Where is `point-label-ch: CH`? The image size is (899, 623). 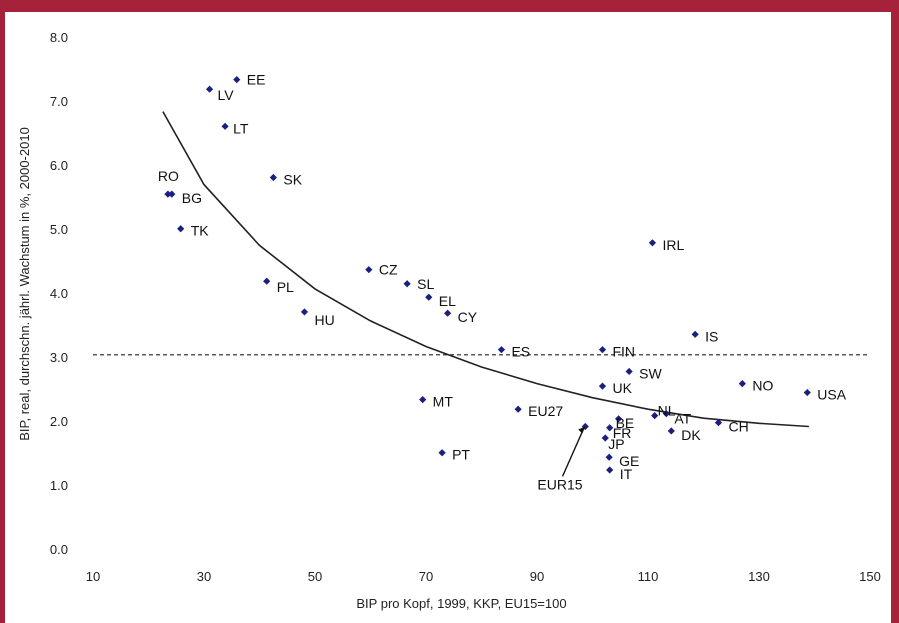 point-label-ch: CH is located at coordinates (738, 427).